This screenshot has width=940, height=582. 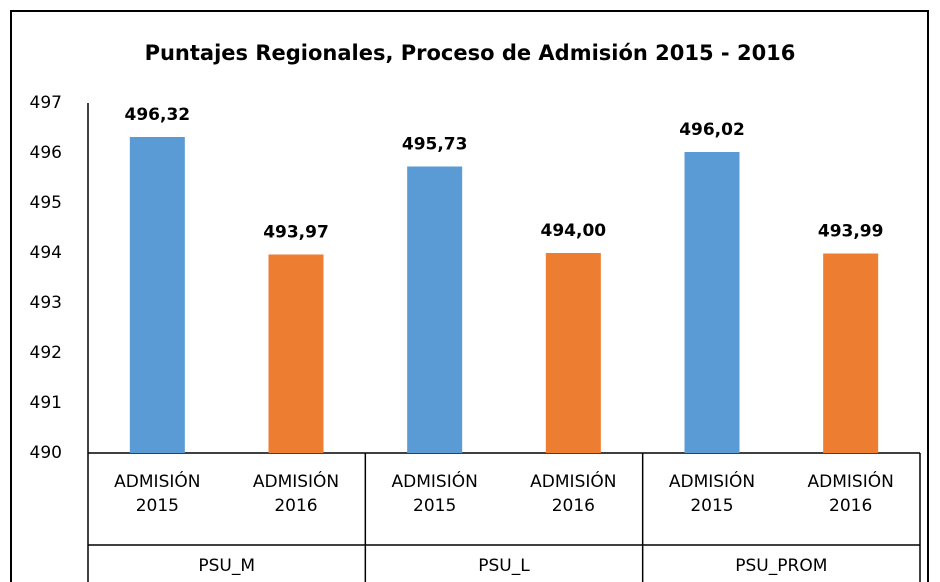 What do you see at coordinates (226, 566) in the screenshot?
I see `group-label: PSU_M` at bounding box center [226, 566].